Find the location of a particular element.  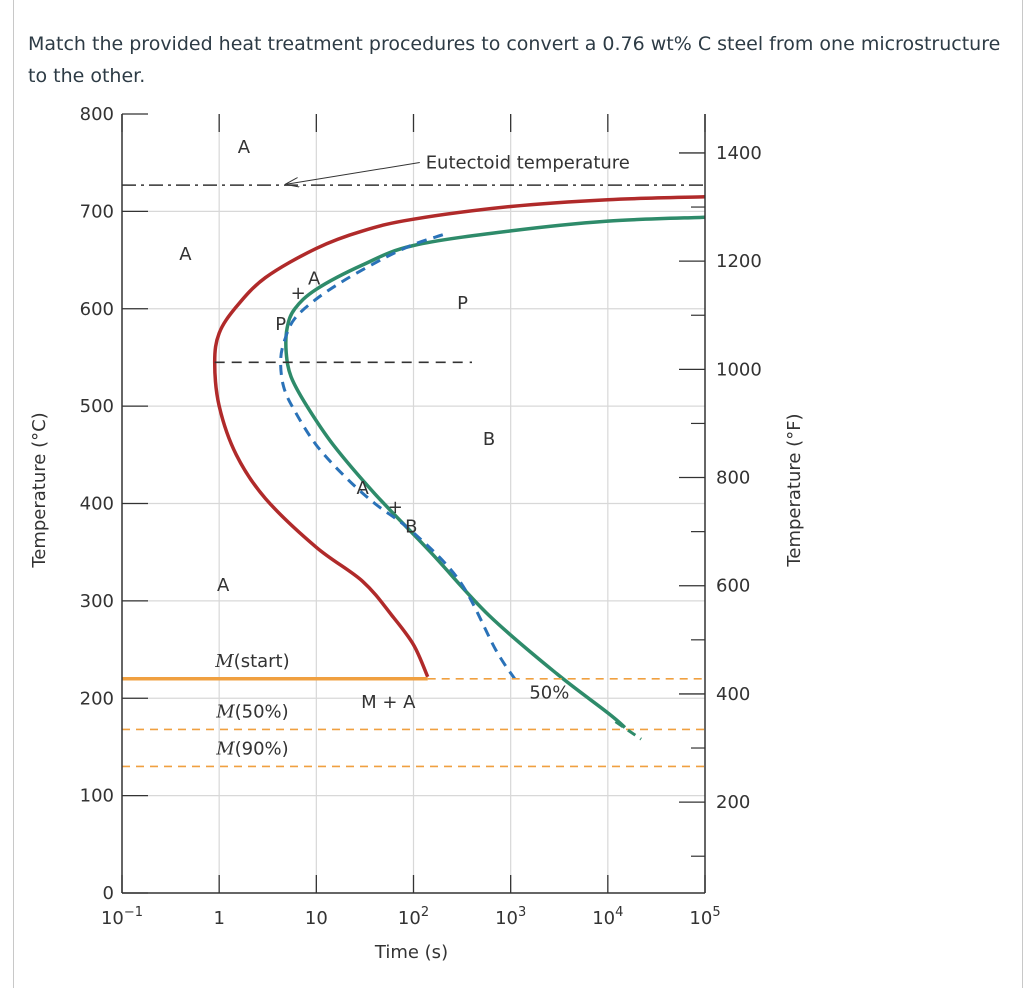

eutectoid-leader-arrow is located at coordinates (353, 173).